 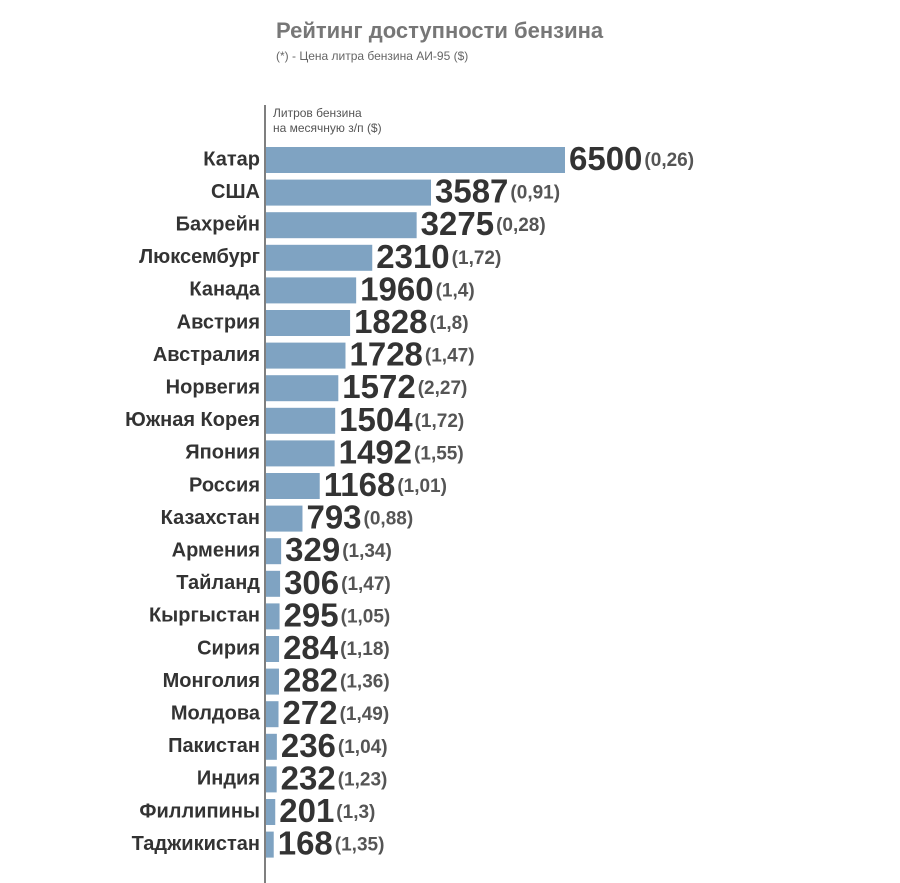 I want to click on category-label: Армения, so click(x=216, y=550).